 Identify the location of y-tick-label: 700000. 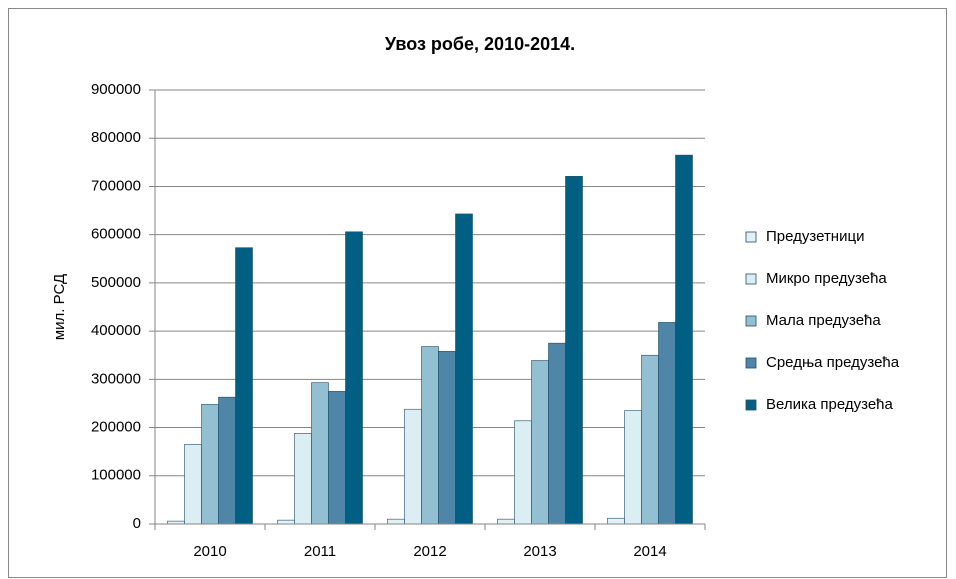
(116, 185).